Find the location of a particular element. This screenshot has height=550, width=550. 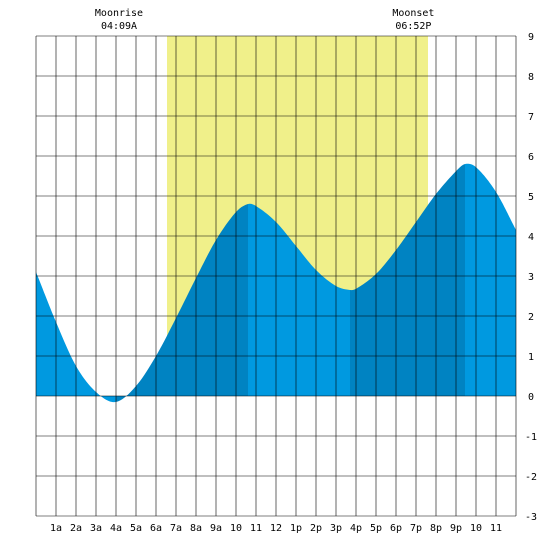

x-tick-label: 7a is located at coordinates (176, 528).